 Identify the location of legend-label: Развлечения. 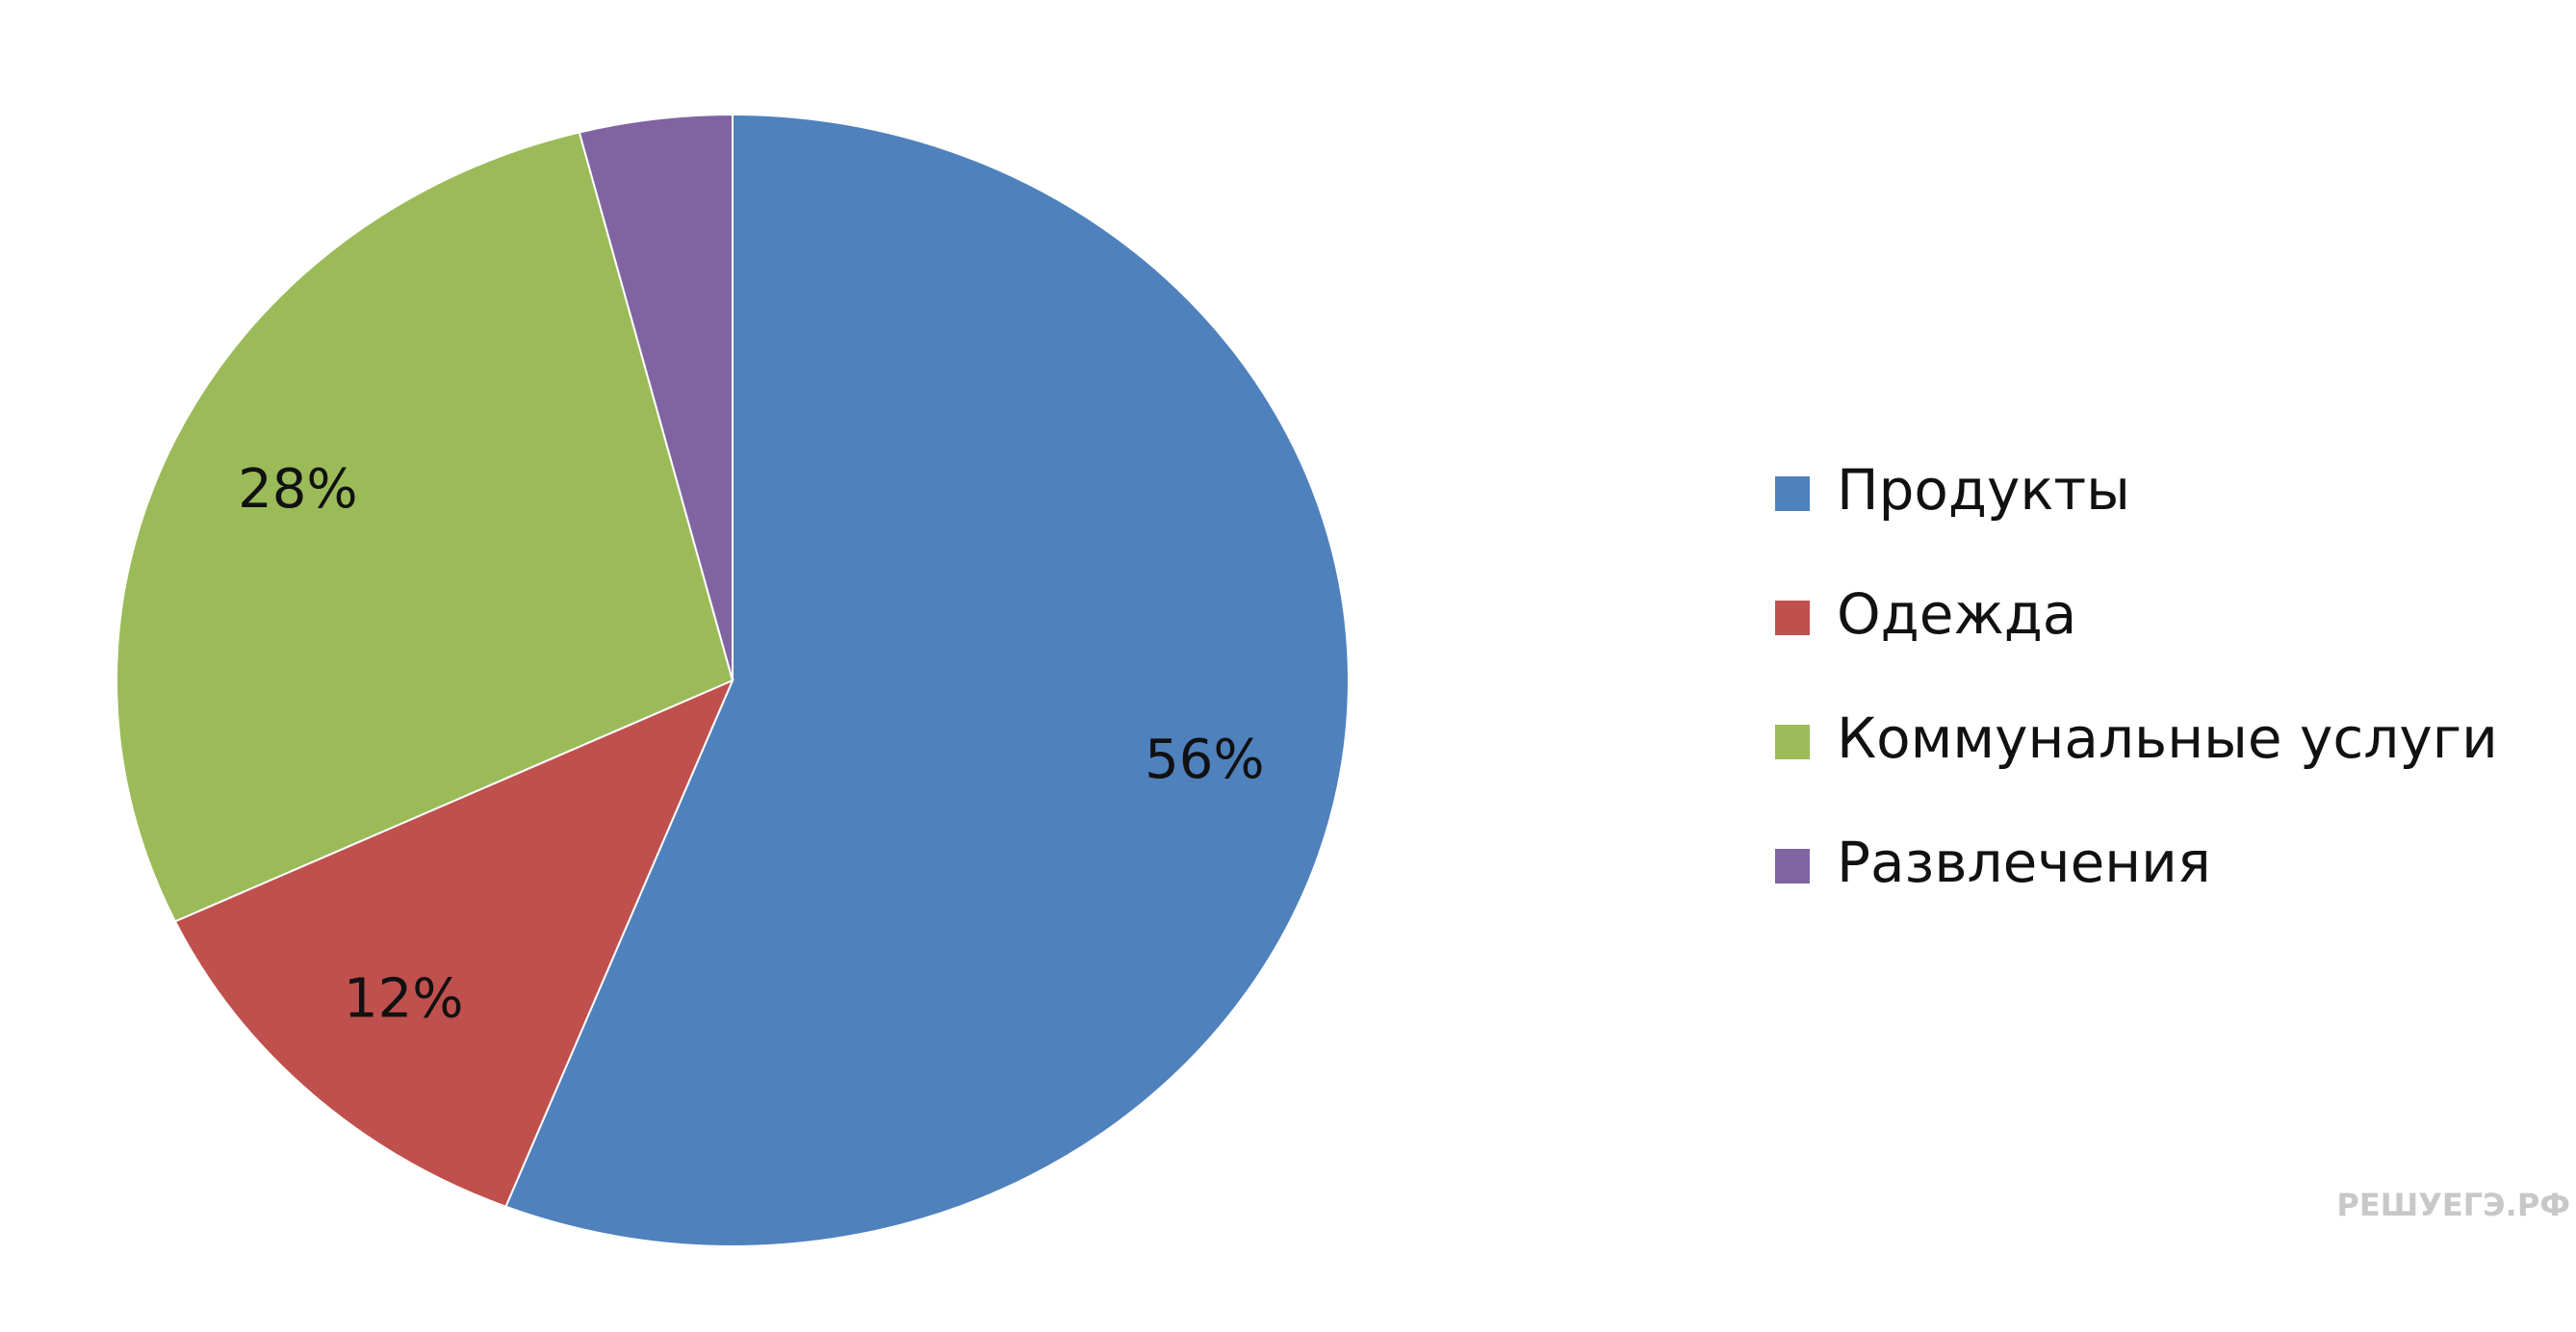
(2024, 862).